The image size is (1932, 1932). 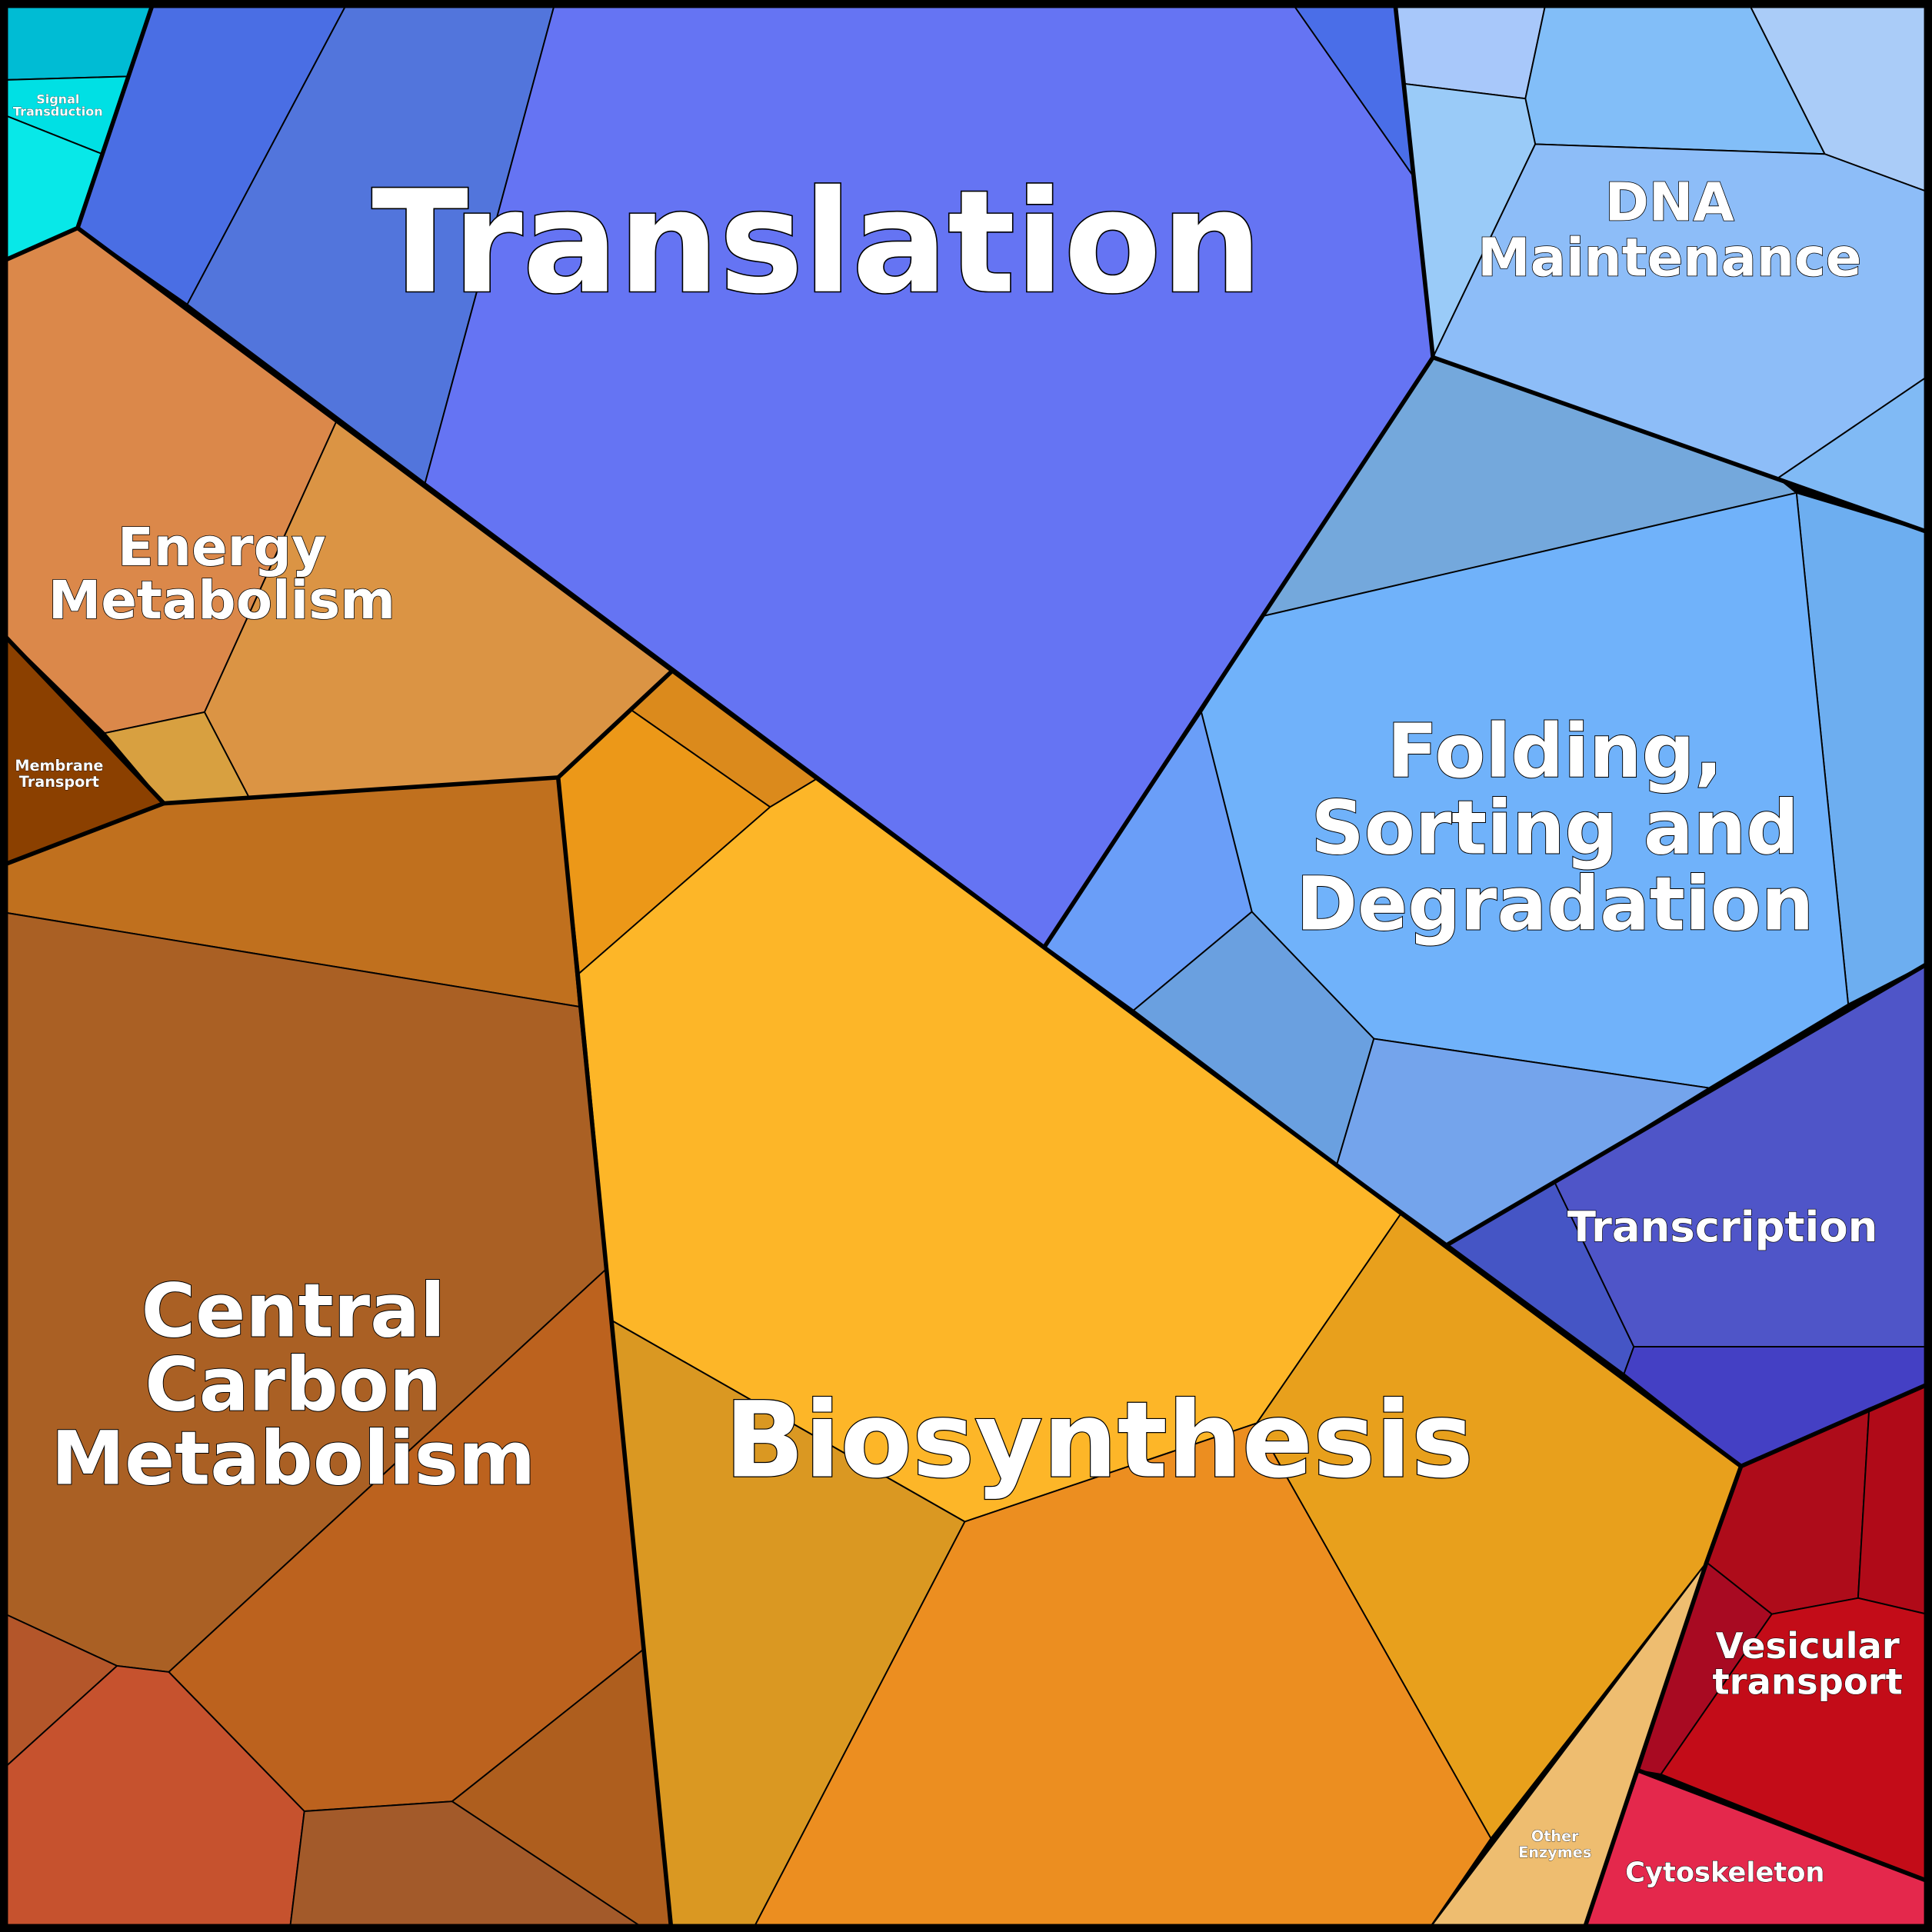 What do you see at coordinates (1554, 1852) in the screenshot?
I see `region-label: Enzymes` at bounding box center [1554, 1852].